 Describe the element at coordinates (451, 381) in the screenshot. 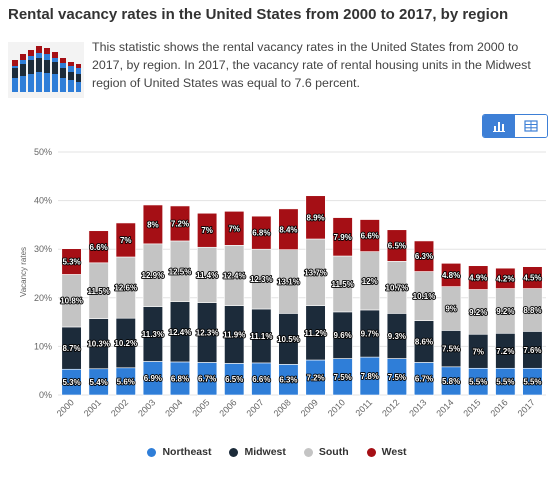

I see `data-label: 5.8%` at that location.